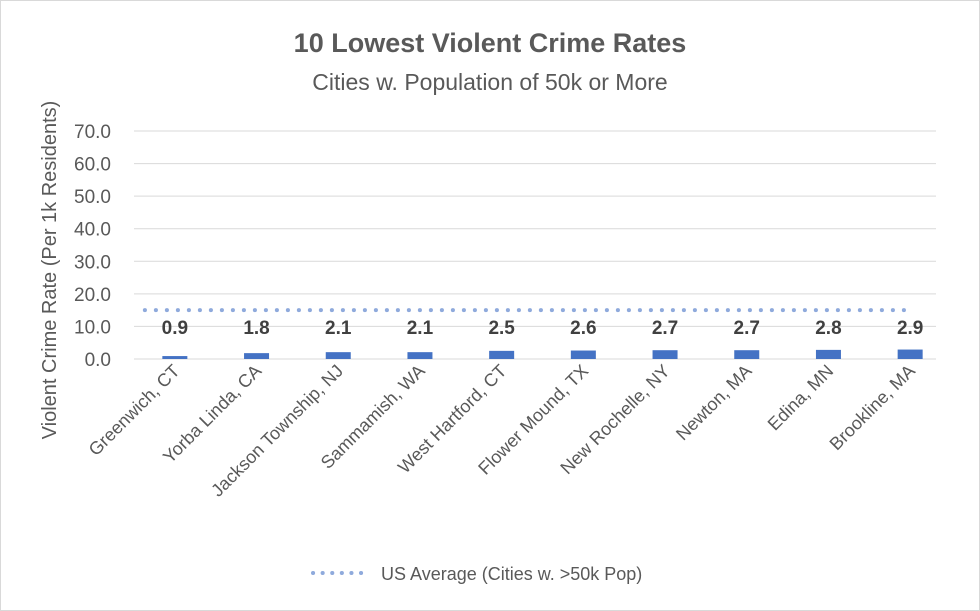 The image size is (980, 611). I want to click on y-tick-label: 0.0, so click(98, 360).